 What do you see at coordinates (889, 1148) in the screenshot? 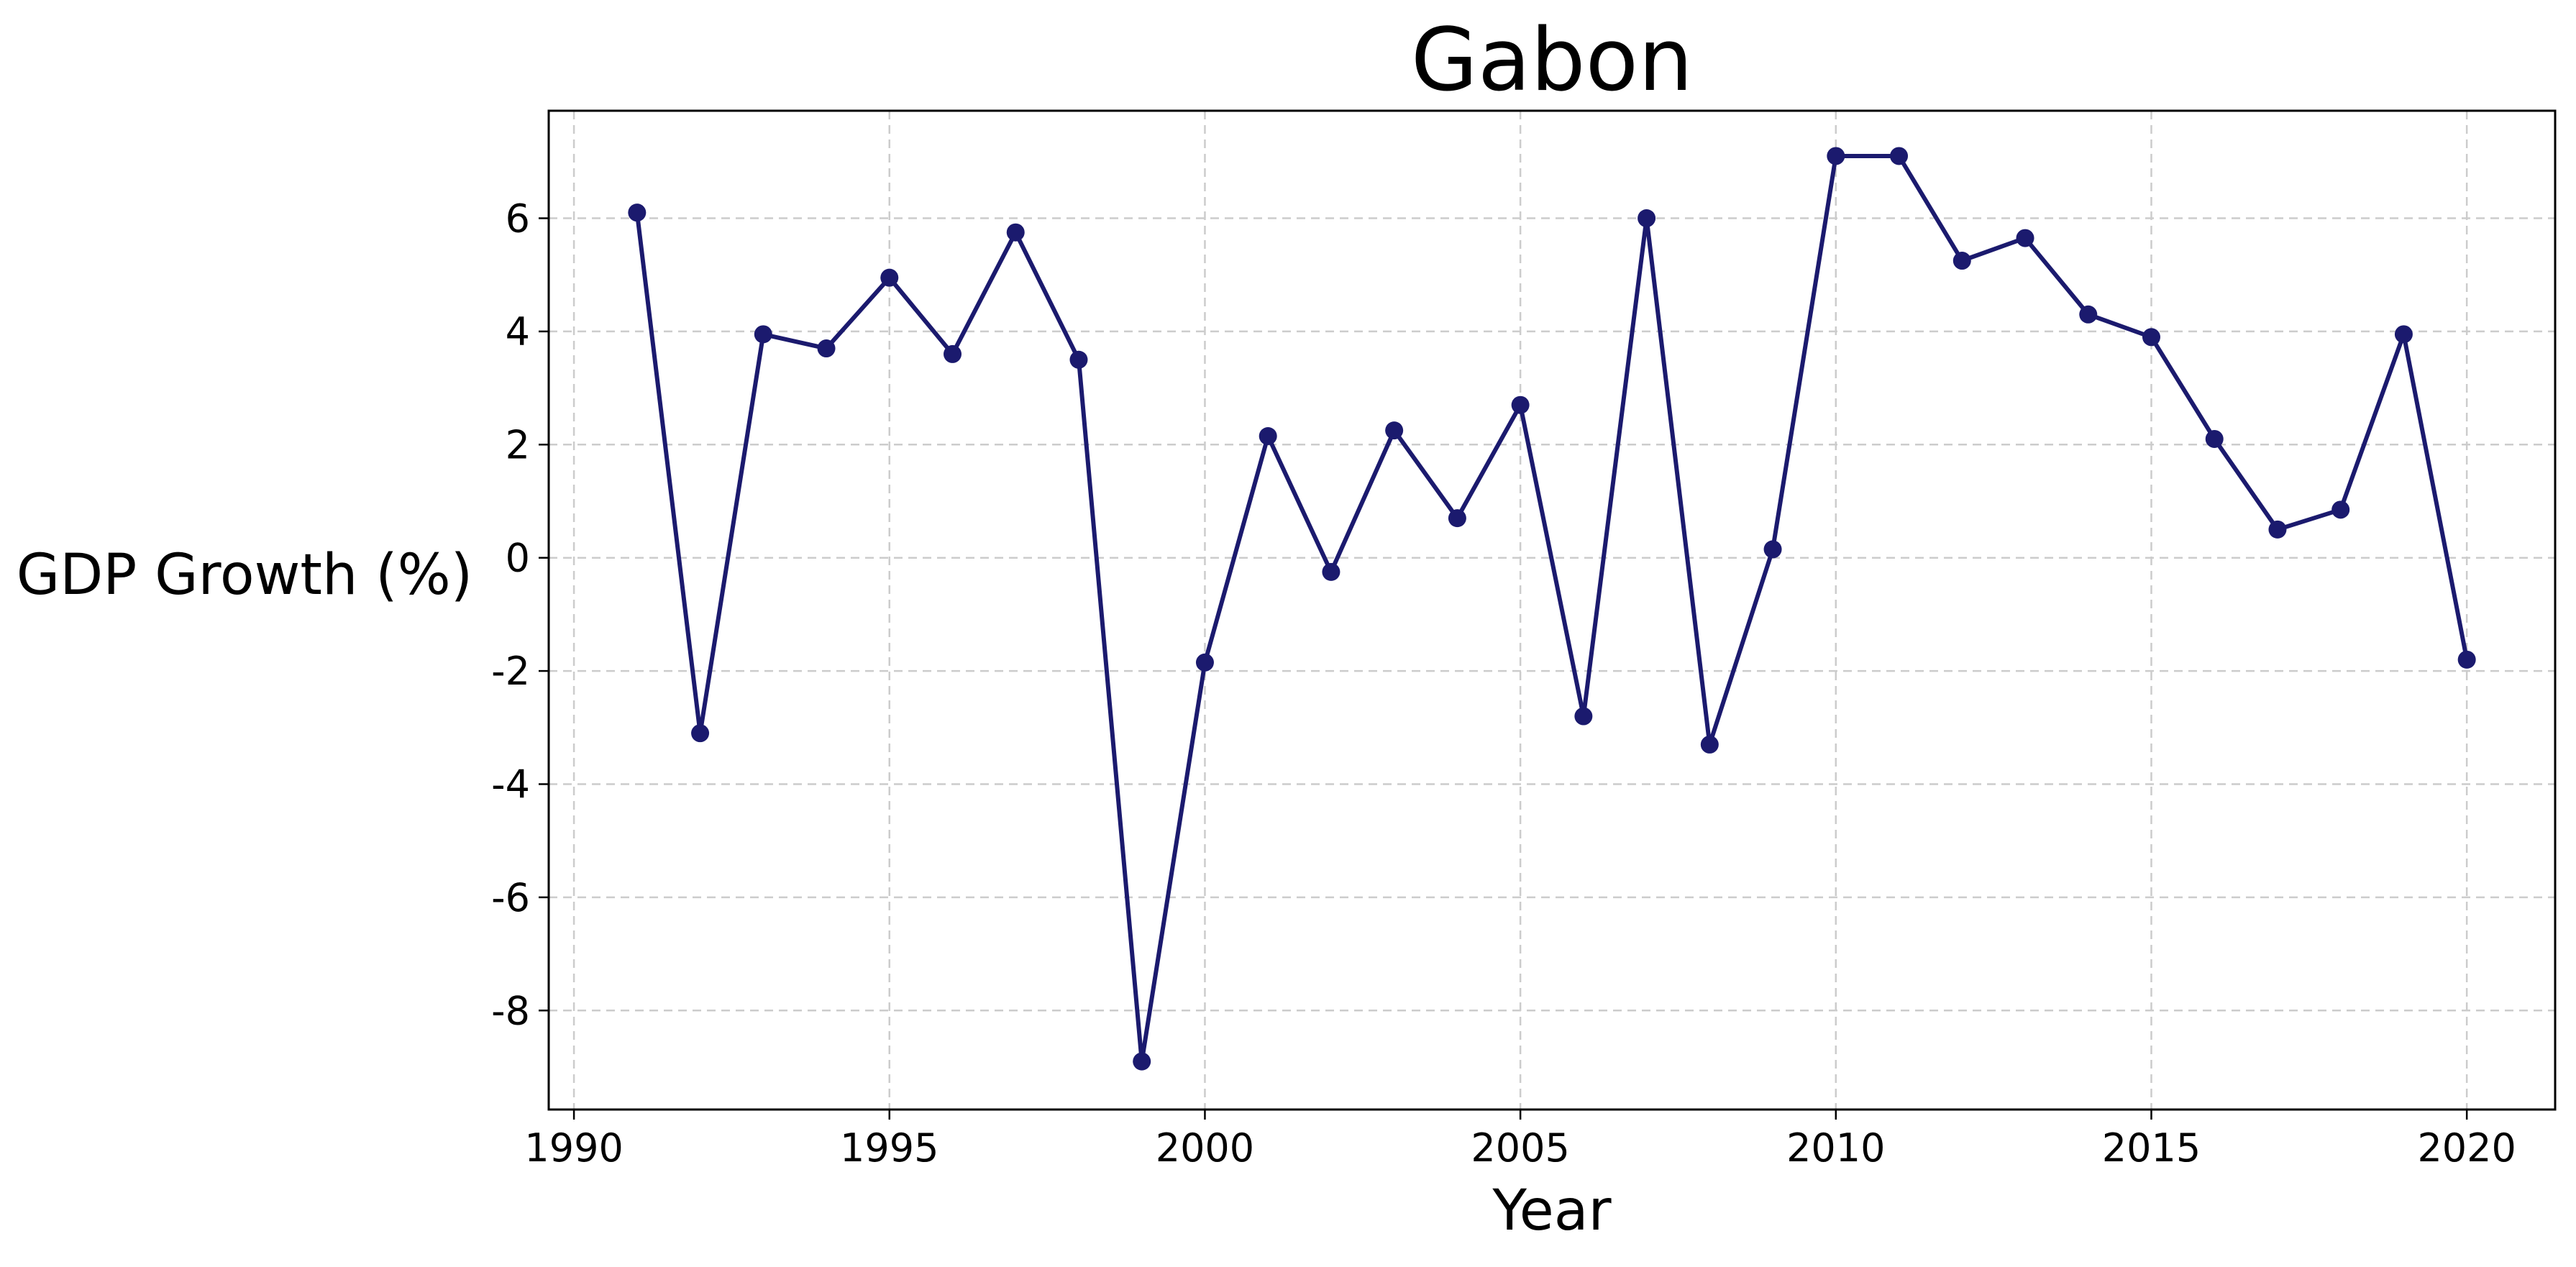
I see `x-tick-label: 1995` at bounding box center [889, 1148].